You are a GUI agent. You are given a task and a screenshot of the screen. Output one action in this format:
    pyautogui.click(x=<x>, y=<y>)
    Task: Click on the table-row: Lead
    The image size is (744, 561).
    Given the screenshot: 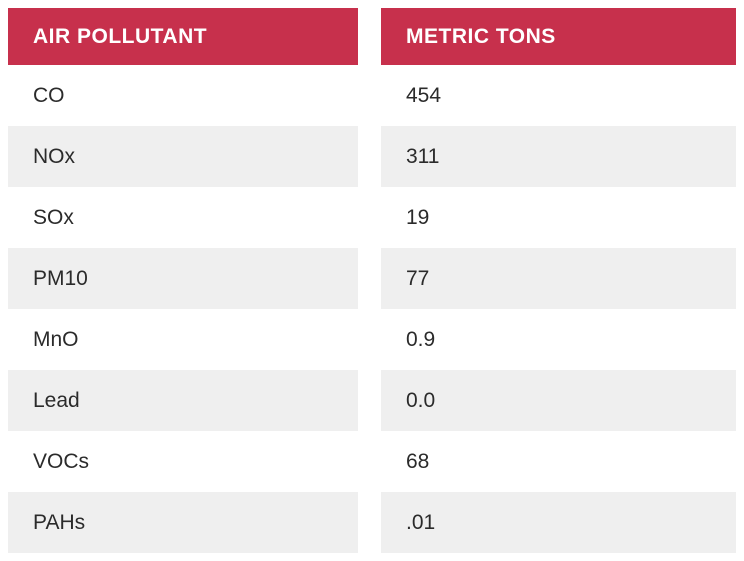 What is the action you would take?
    pyautogui.click(x=183, y=400)
    